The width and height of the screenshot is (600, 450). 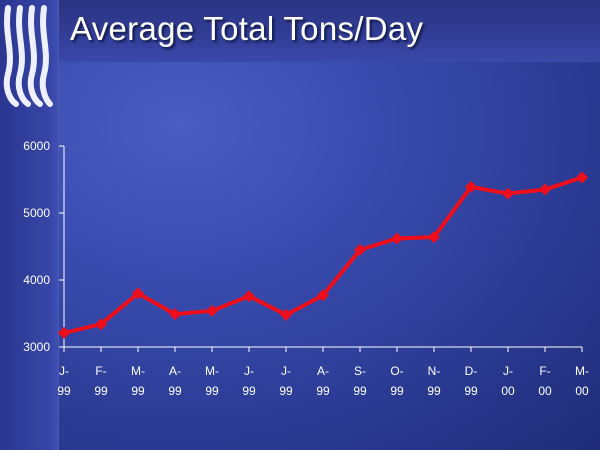 What do you see at coordinates (28, 56) in the screenshot?
I see `stylized-waves-logo-icon` at bounding box center [28, 56].